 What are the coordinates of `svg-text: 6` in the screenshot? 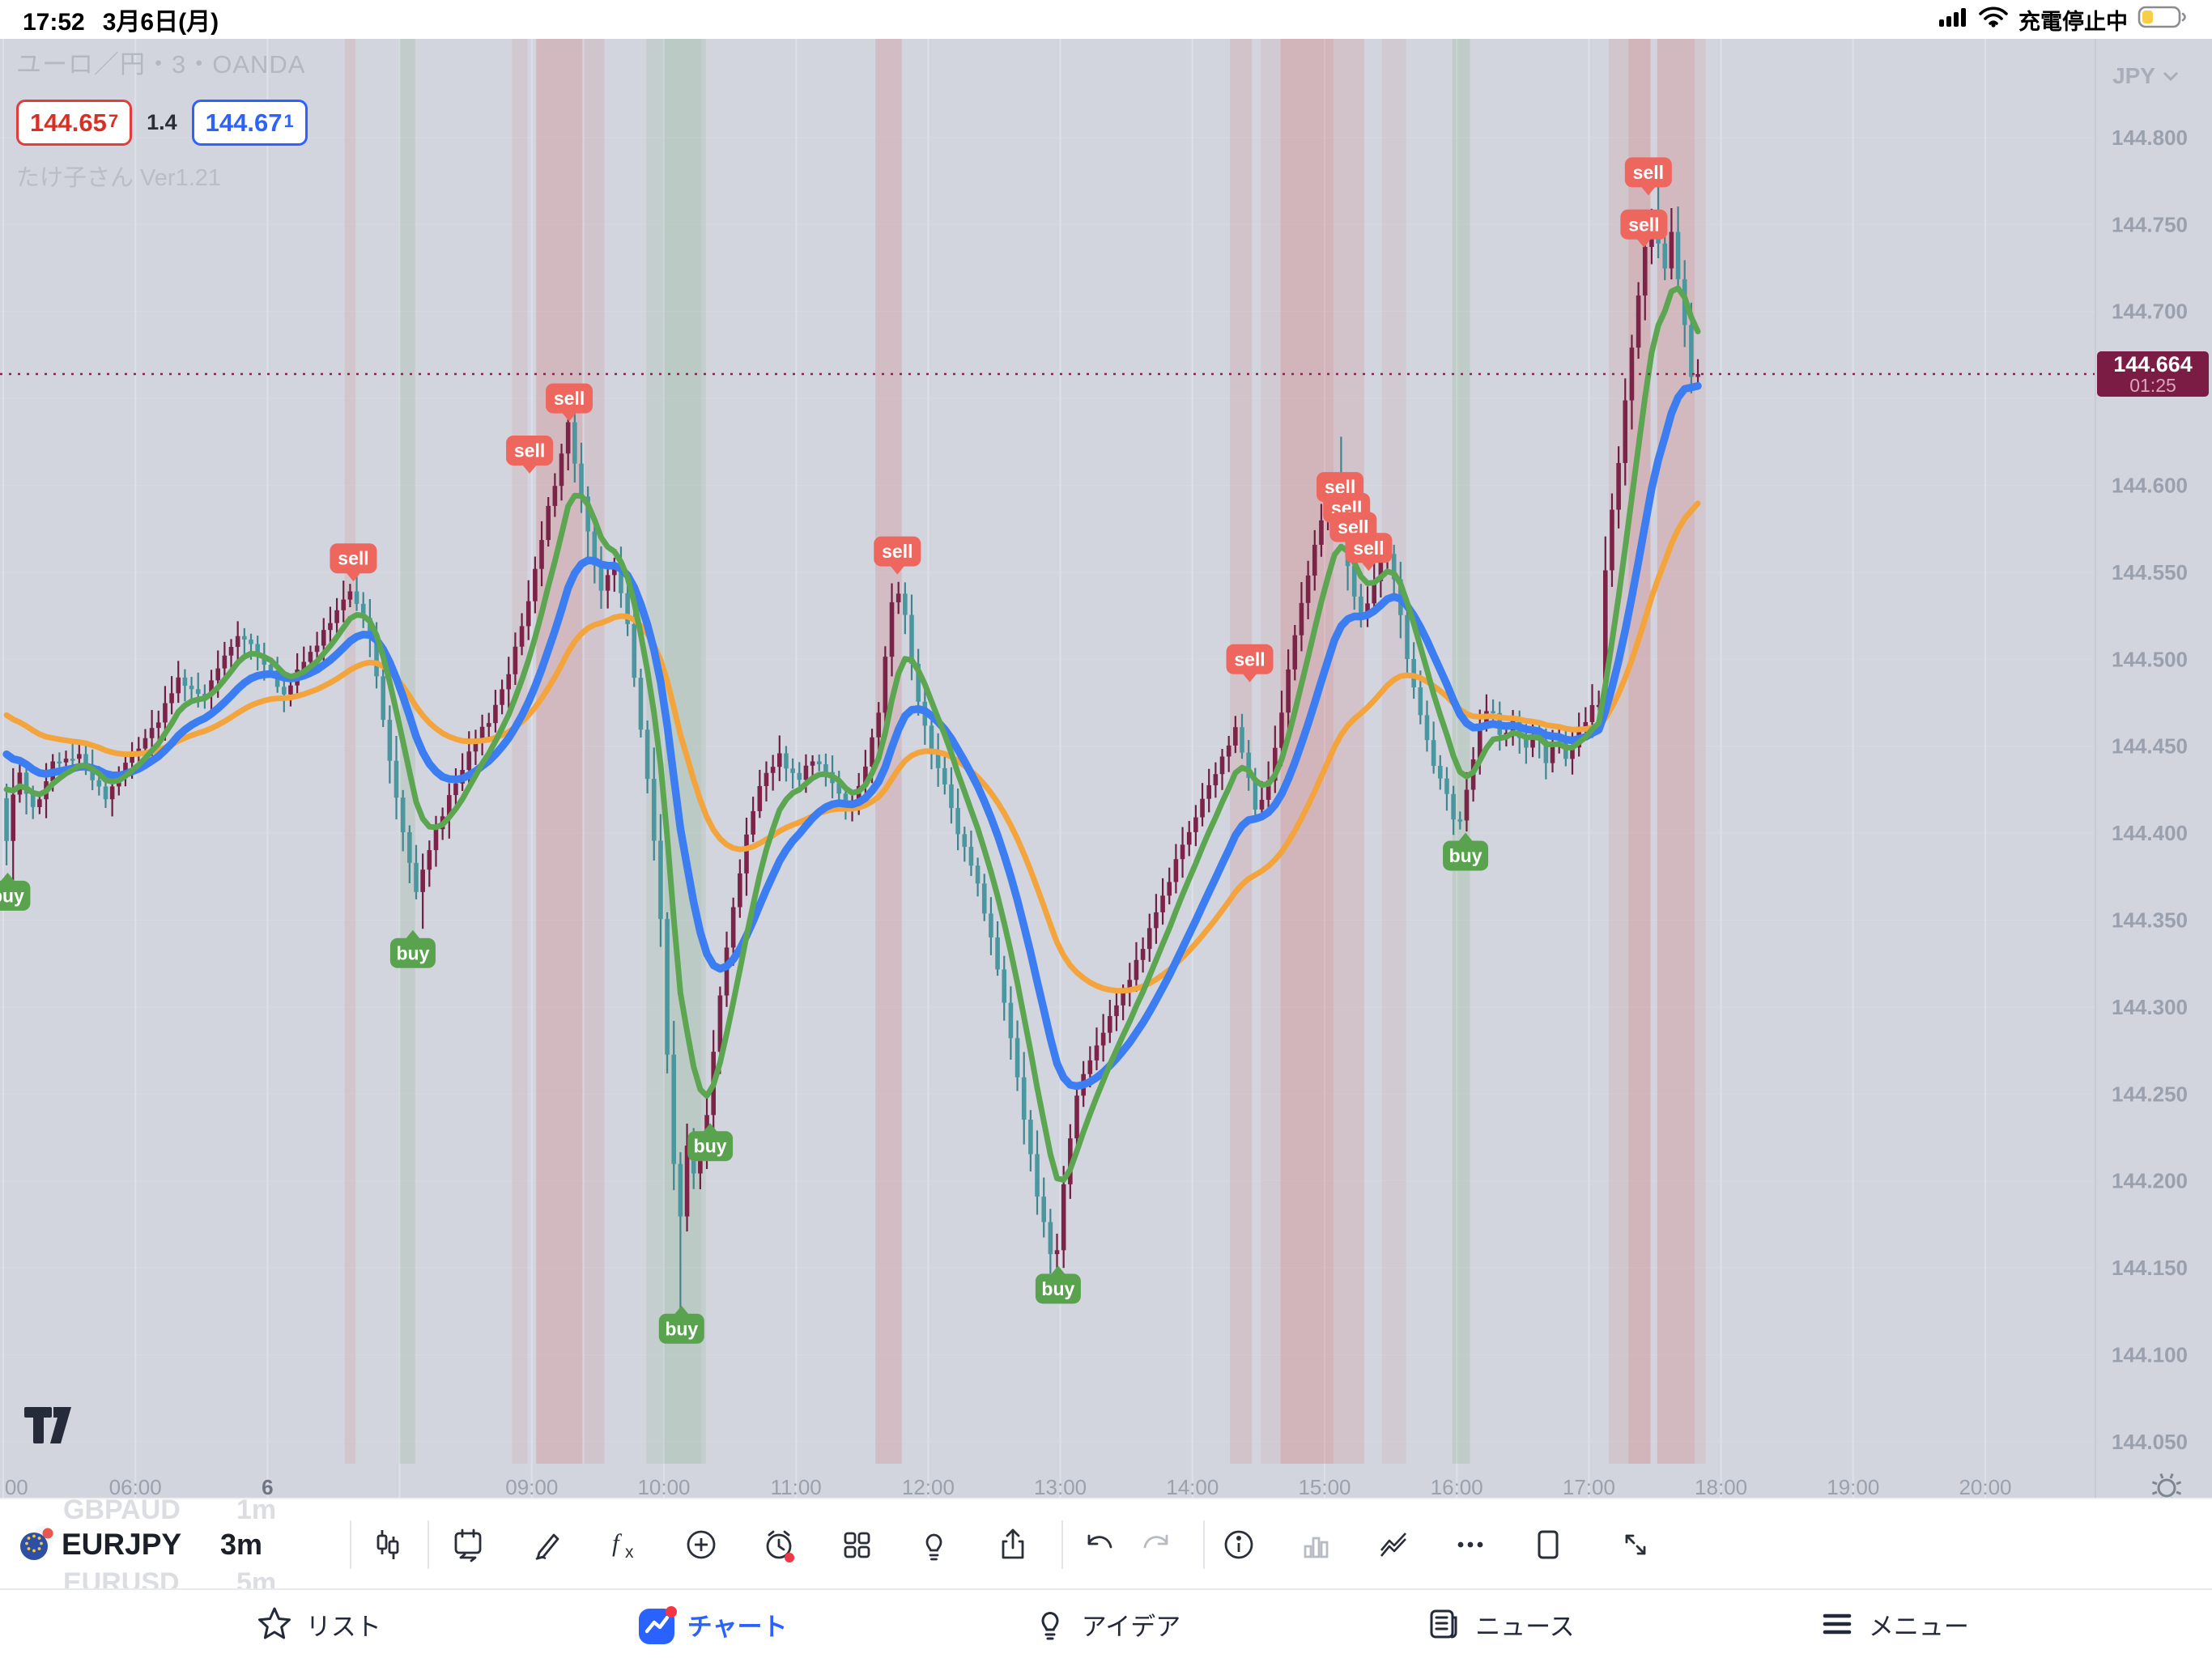 It's located at (268, 1486).